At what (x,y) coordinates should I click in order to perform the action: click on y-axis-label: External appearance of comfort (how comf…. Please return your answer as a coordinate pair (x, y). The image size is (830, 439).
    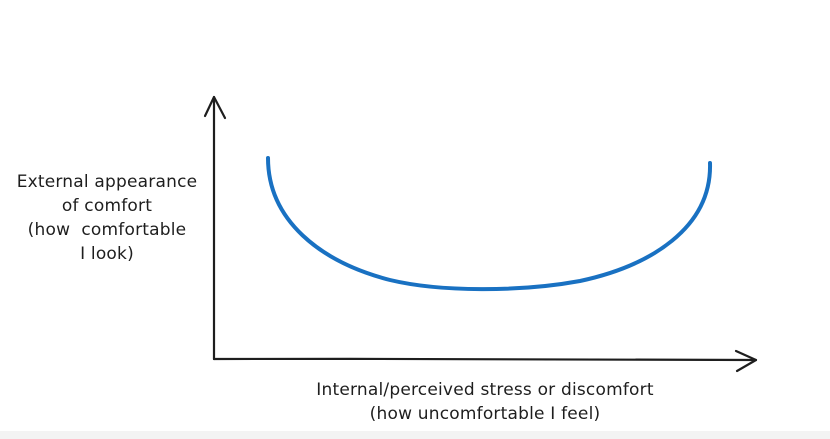
    Looking at the image, I should click on (107, 218).